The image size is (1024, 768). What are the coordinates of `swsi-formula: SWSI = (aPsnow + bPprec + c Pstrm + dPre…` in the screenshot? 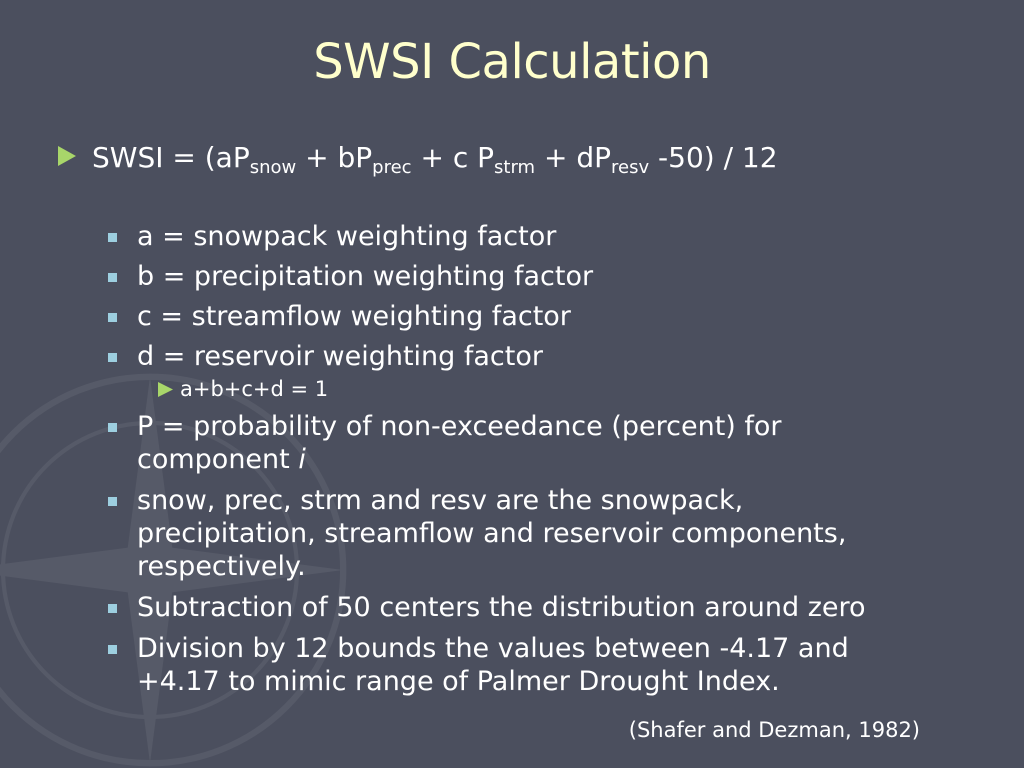 It's located at (435, 159).